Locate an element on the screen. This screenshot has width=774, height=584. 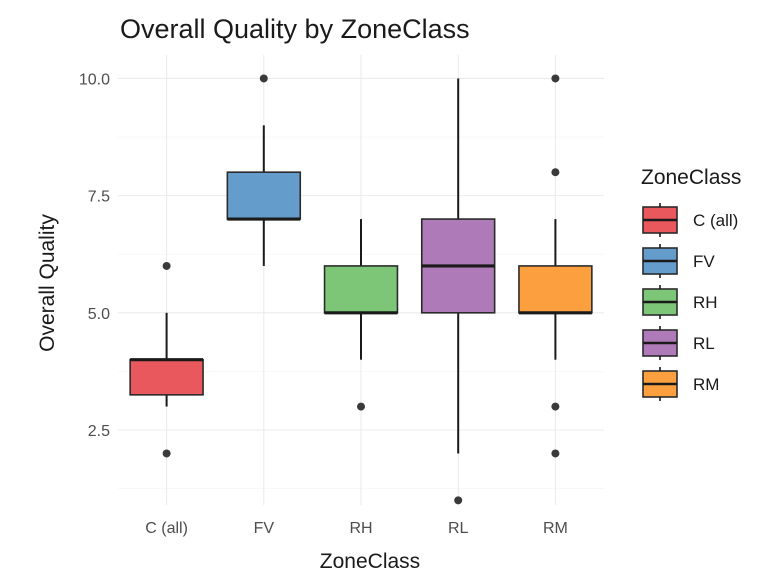
y-tick-labels: 2.5 5.0 7.5 10.0 is located at coordinates (94, 255).